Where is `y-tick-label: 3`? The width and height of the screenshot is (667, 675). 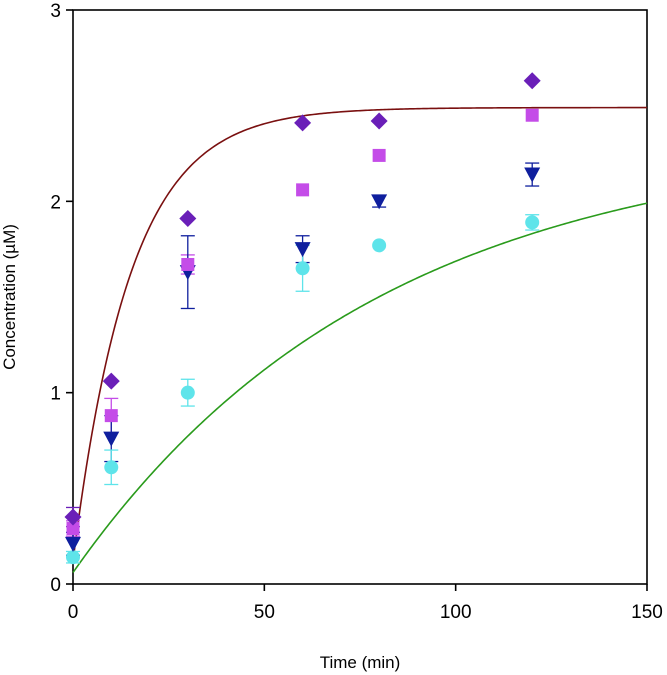 y-tick-label: 3 is located at coordinates (55, 11).